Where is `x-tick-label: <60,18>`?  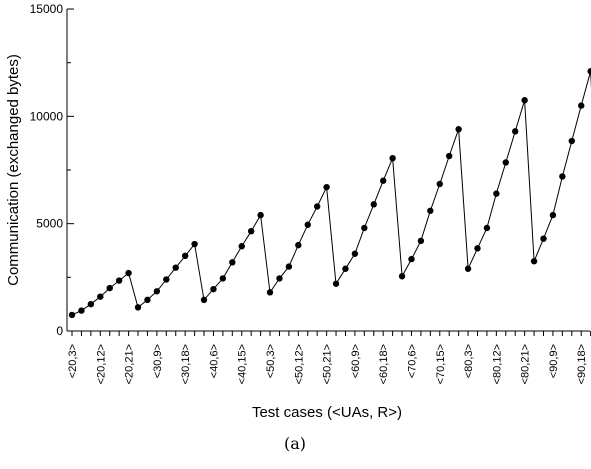
x-tick-label: <60,18> is located at coordinates (384, 364).